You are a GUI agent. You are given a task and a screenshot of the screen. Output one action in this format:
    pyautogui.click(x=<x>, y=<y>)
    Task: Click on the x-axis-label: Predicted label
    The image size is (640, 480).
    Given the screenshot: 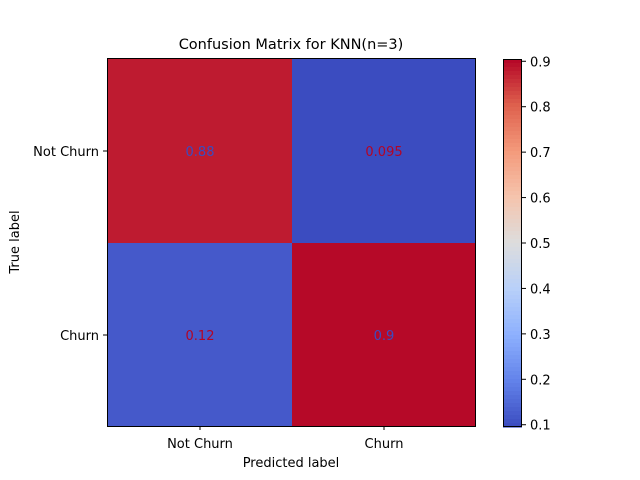 What is the action you would take?
    pyautogui.click(x=291, y=463)
    